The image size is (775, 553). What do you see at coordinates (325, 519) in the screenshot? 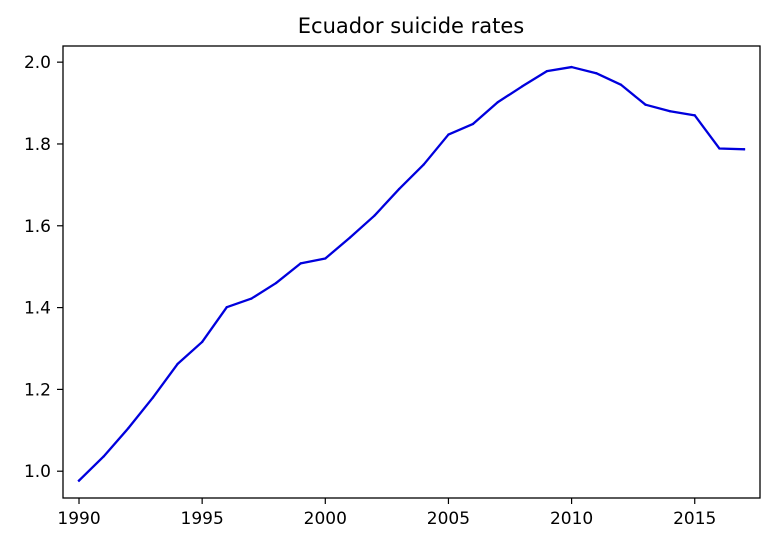
I see `x-tick-label: 2000` at bounding box center [325, 519].